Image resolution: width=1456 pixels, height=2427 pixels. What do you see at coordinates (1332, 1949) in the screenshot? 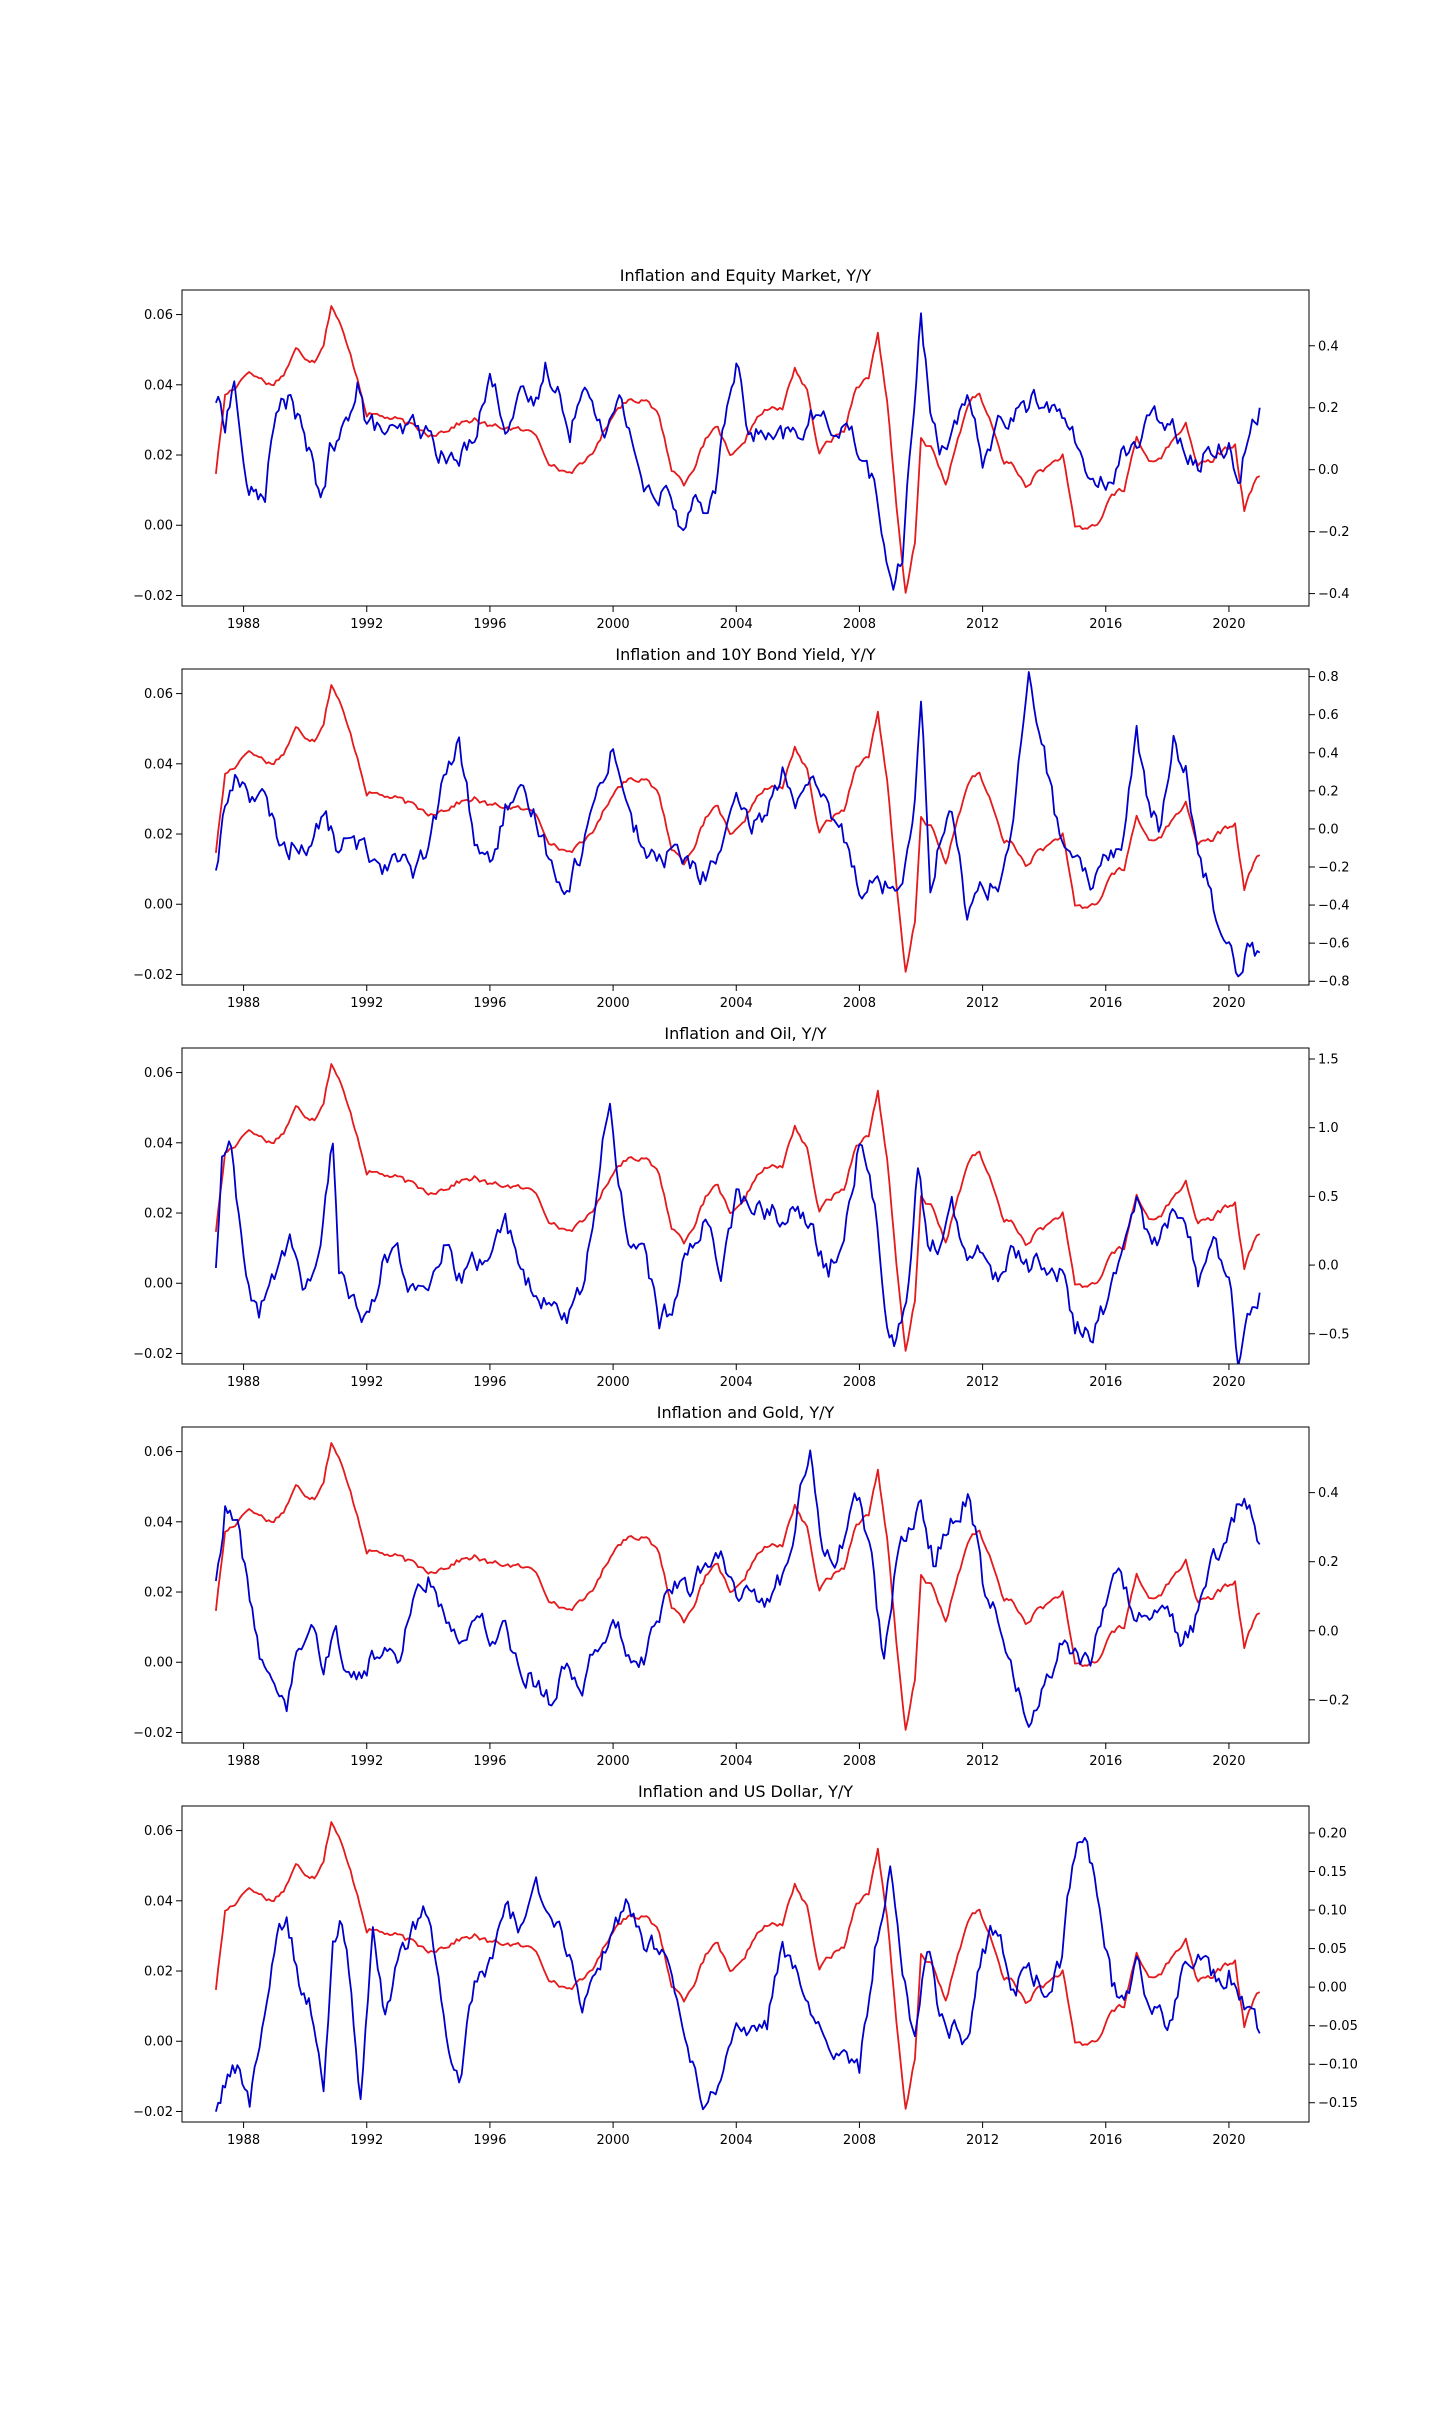
I see `right-y-tick-label: 0.05` at bounding box center [1332, 1949].